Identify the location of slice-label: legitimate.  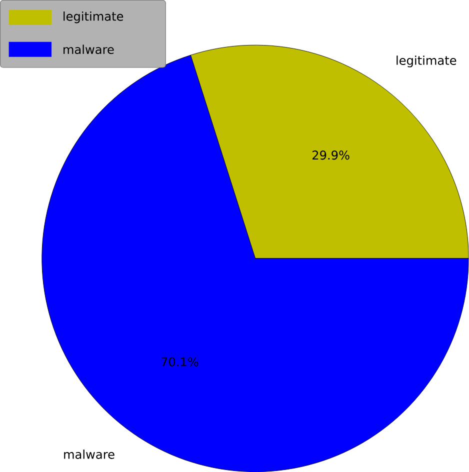
(426, 62).